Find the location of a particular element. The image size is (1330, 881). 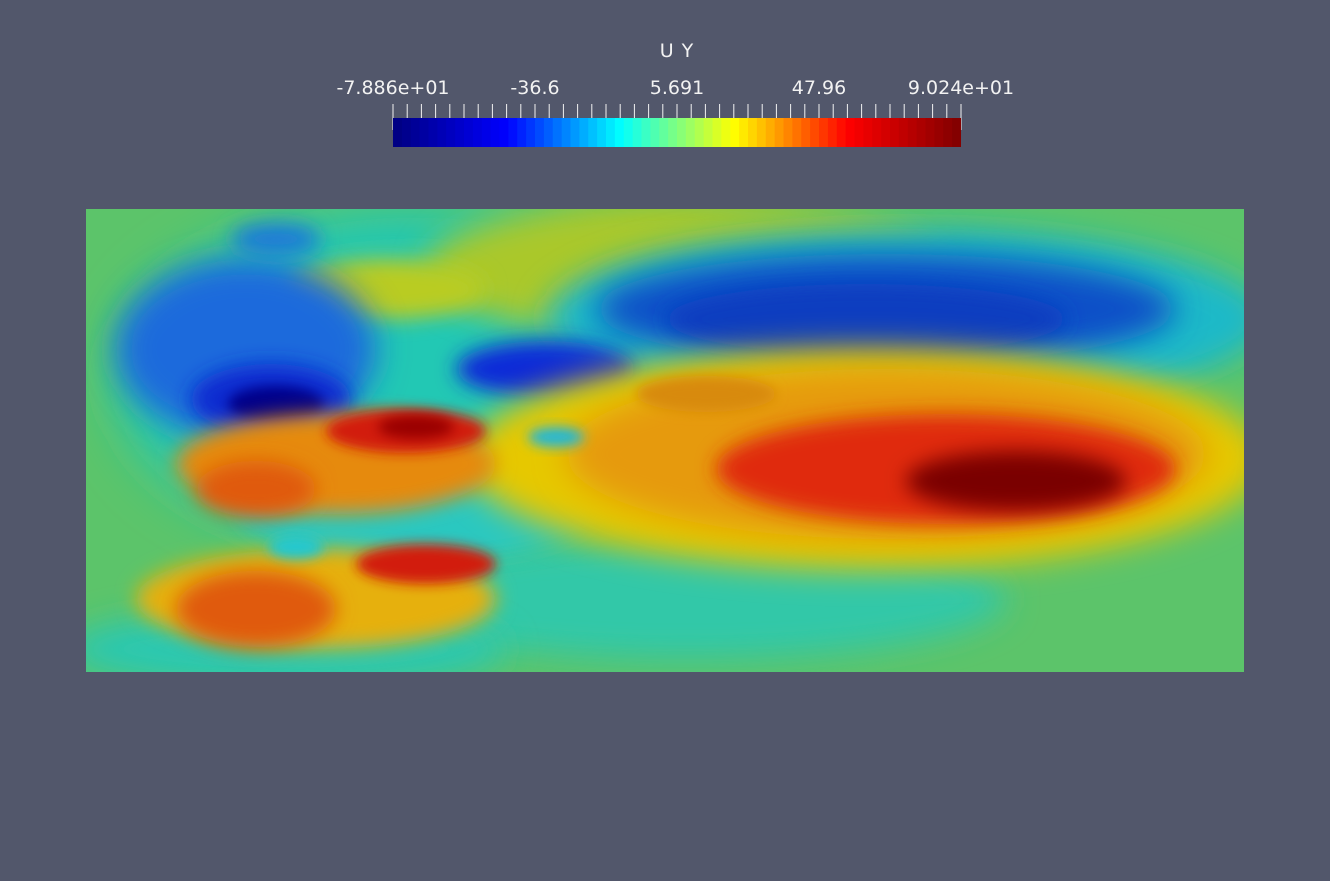

legend-tick-label-3: 5.691 is located at coordinates (677, 88).